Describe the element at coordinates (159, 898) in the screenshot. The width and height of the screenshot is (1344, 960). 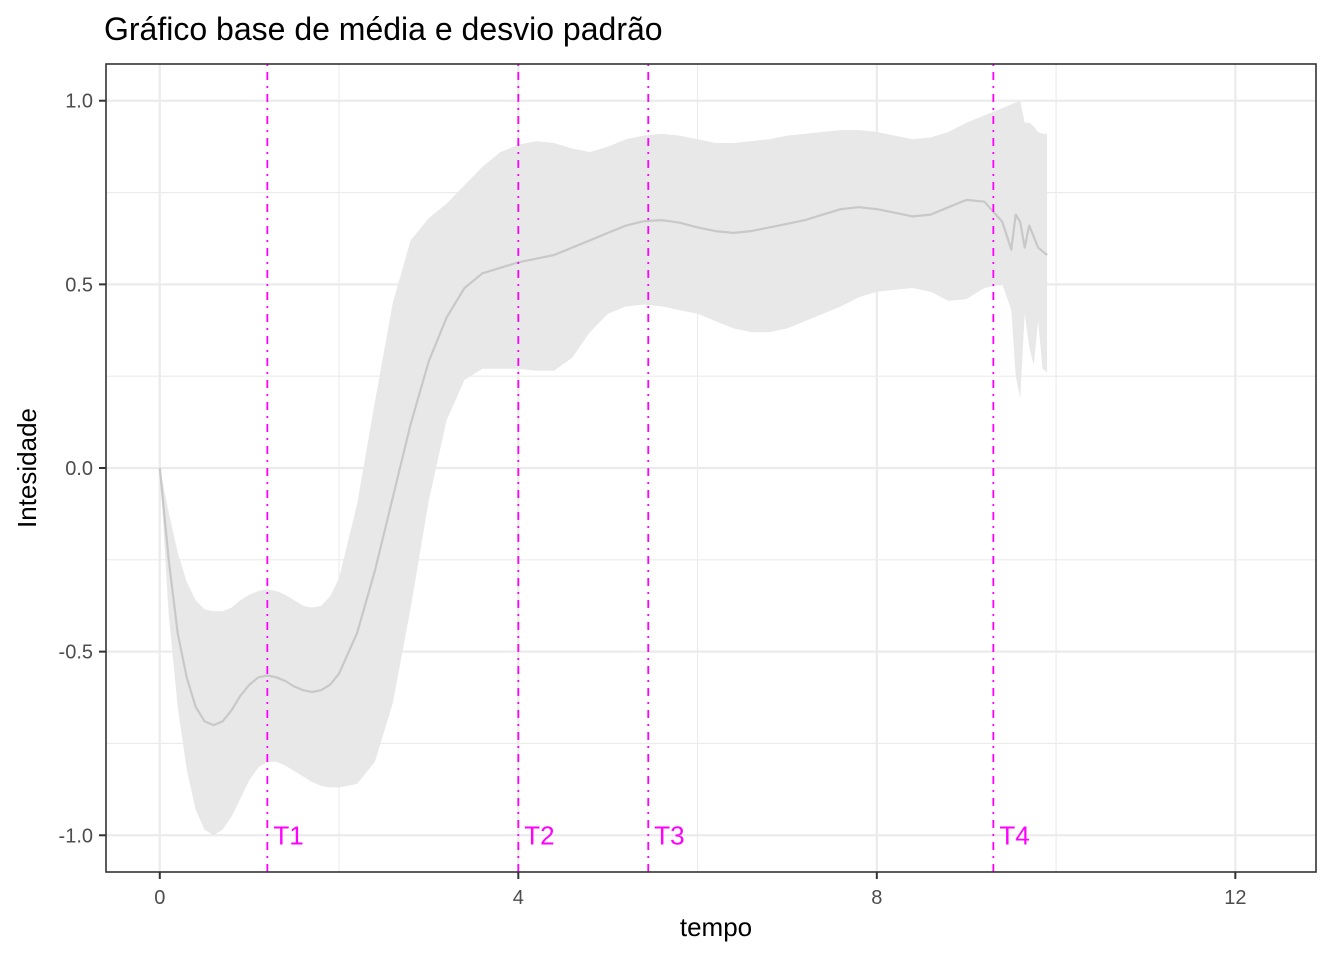
I see `x-tick-label: 0` at that location.